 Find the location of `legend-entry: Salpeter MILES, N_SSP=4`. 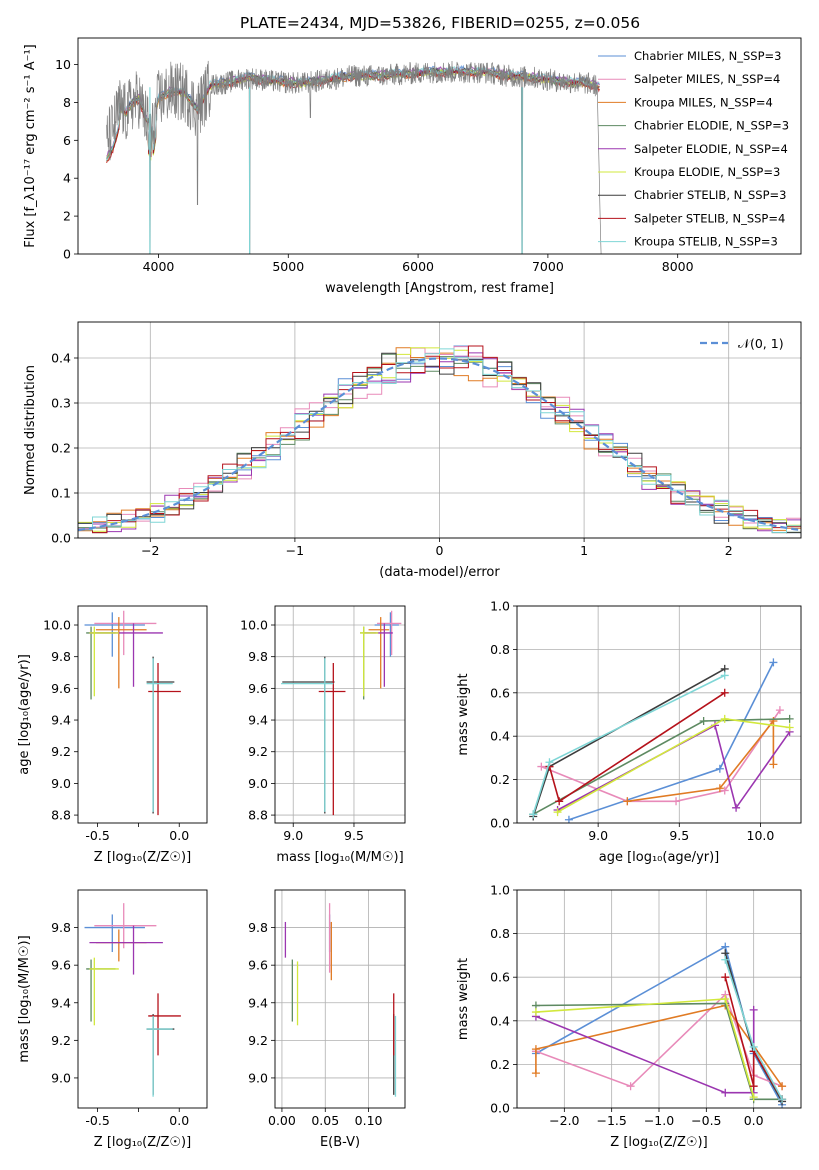

legend-entry: Salpeter MILES, N_SSP=4 is located at coordinates (707, 79).